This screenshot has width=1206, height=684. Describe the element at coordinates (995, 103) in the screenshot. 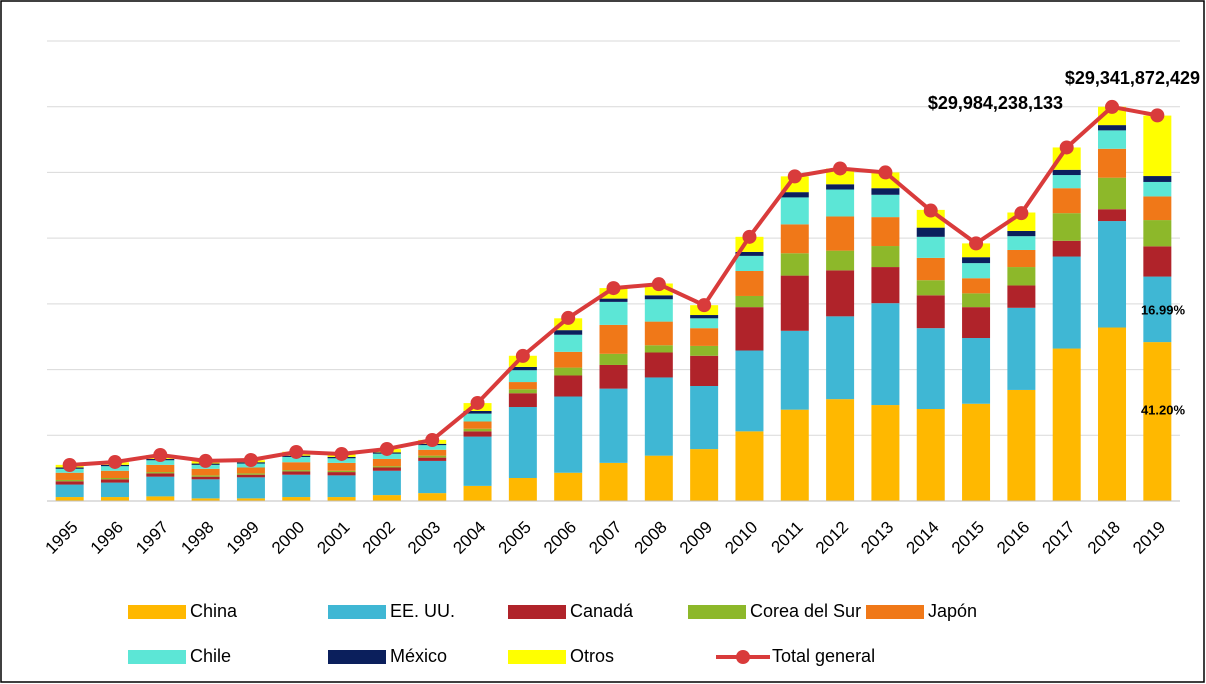

I see `total-value-label: $29,984,238,133` at that location.